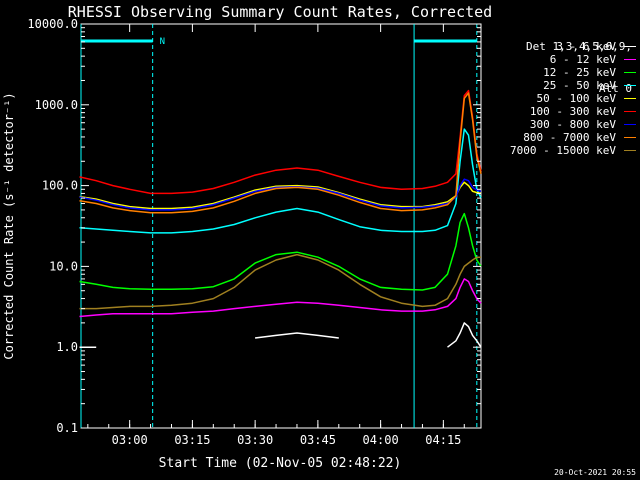 Image resolution: width=640 pixels, height=480 pixels. I want to click on y-tick-label: 0.1, so click(67, 428).